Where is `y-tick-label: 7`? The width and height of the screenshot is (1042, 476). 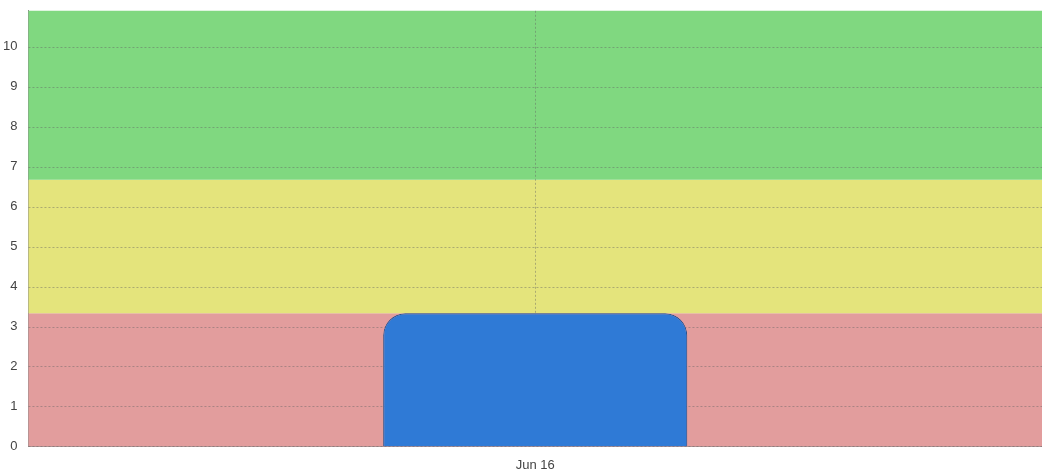 y-tick-label: 7 is located at coordinates (14, 166).